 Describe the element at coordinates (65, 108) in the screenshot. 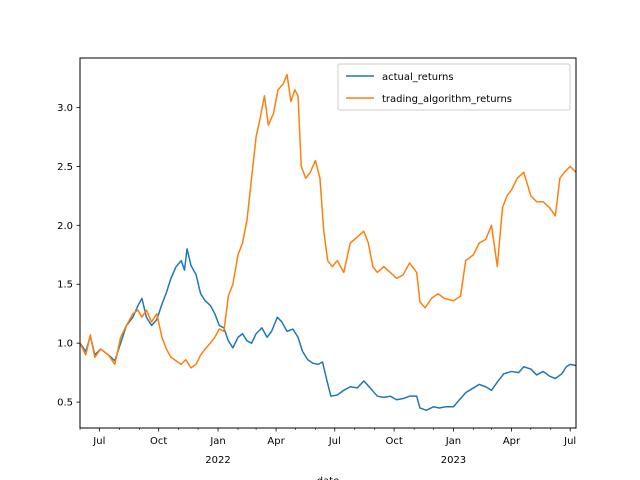

I see `y-tick-label: 3.0` at that location.